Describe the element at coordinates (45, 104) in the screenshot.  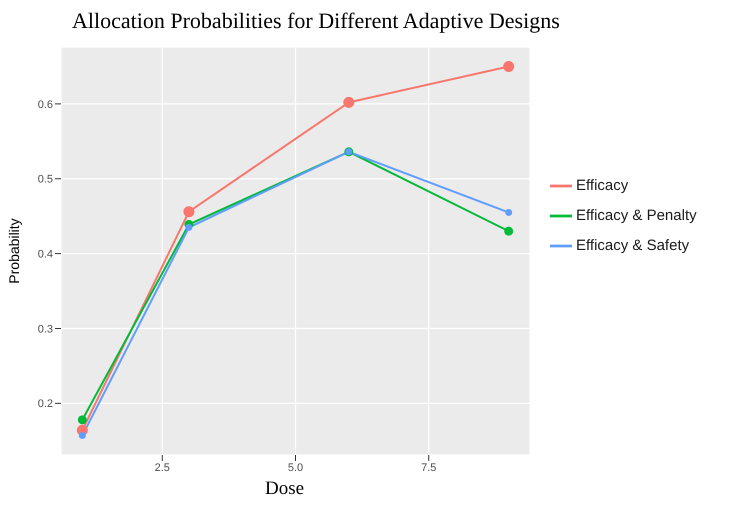
I see `y-tick-label: 0.6` at that location.